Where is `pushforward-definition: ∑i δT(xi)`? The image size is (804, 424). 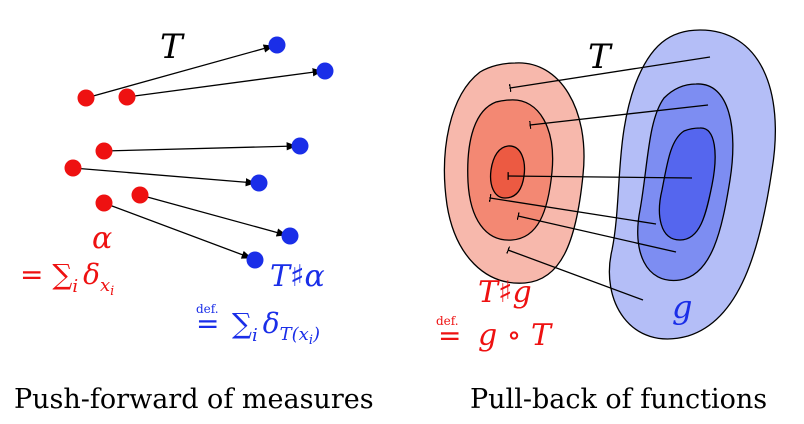
pushforward-definition: ∑i δT(xi) is located at coordinates (276, 327).